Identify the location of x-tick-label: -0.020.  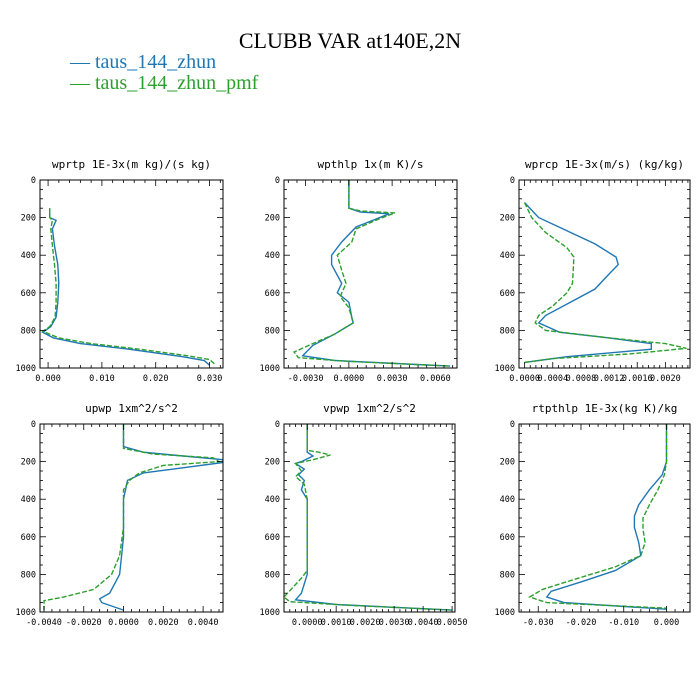
(581, 623).